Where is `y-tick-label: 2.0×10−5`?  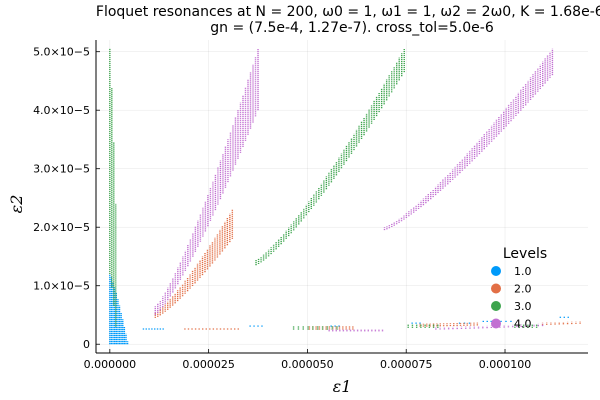 y-tick-label: 2.0×10−5 is located at coordinates (61, 227).